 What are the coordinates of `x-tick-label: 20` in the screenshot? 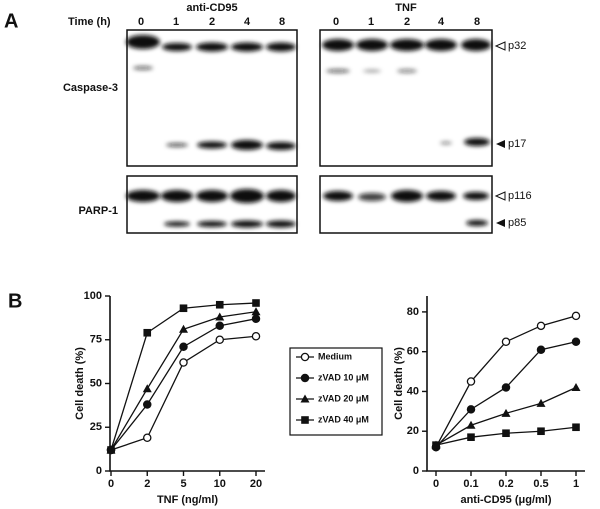 It's located at (256, 484).